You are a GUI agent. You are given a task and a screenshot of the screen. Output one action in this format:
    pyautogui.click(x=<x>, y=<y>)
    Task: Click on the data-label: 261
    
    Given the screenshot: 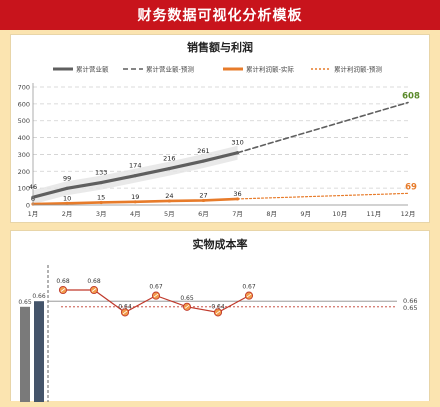 What is the action you would take?
    pyautogui.click(x=203, y=151)
    